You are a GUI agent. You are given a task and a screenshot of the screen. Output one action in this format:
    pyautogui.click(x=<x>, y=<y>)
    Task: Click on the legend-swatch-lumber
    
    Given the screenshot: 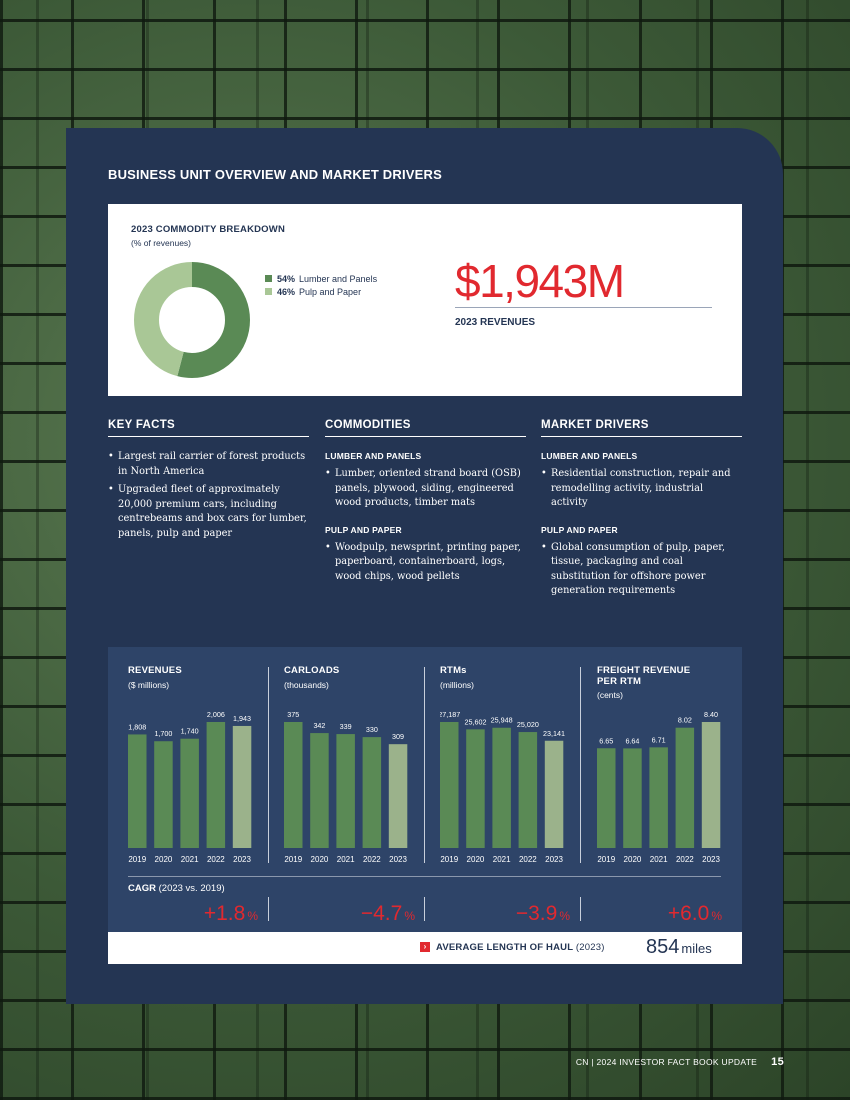 What is the action you would take?
    pyautogui.click(x=268, y=278)
    